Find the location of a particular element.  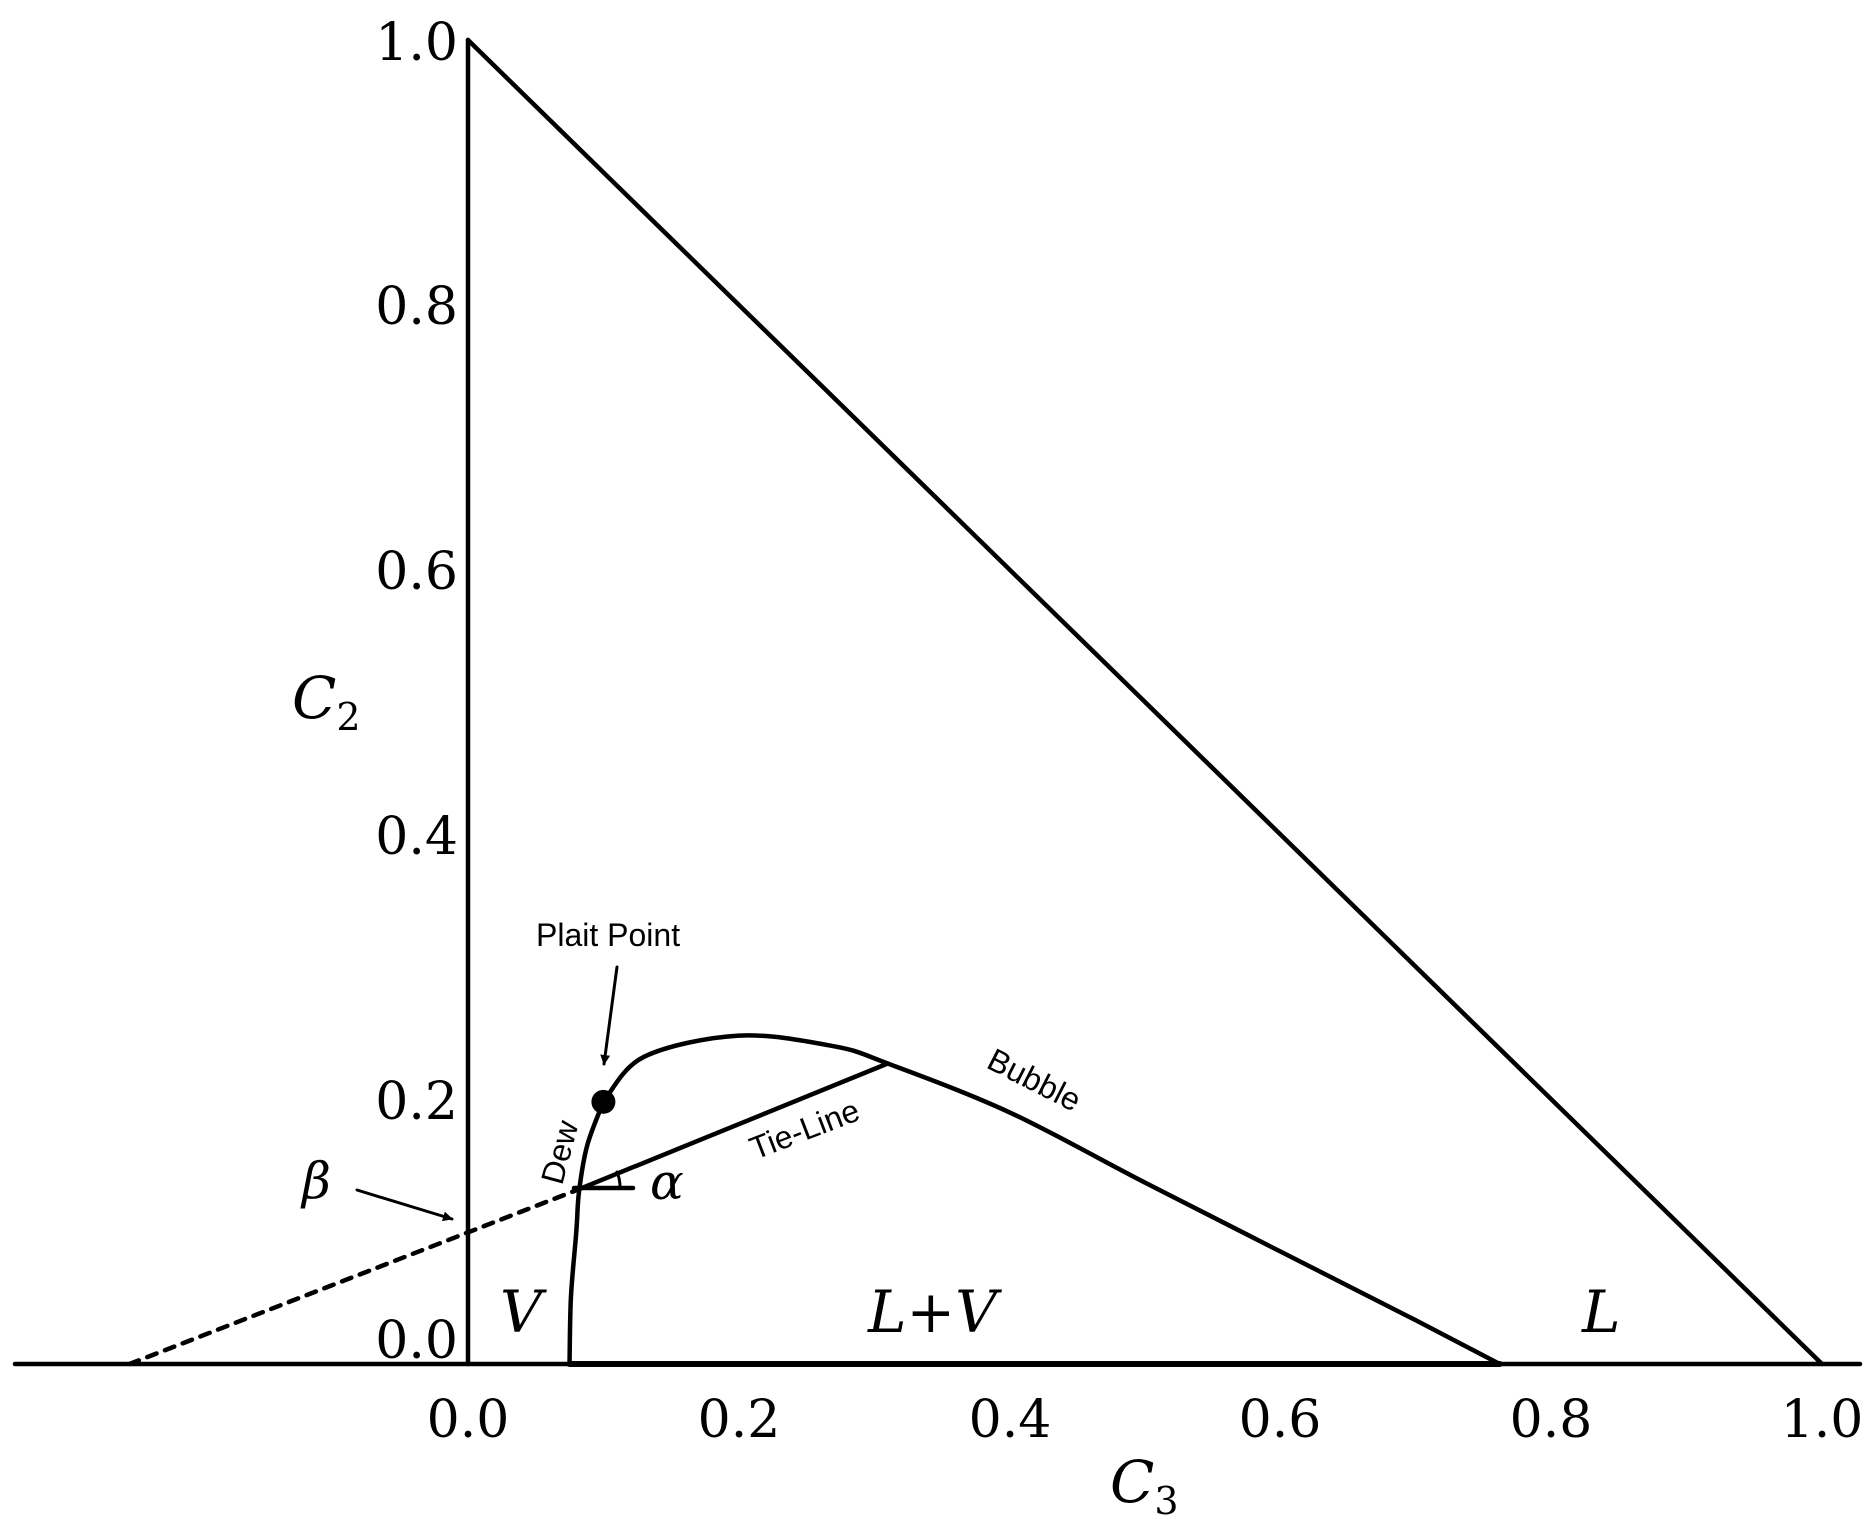

two-phase-region-label: L+V is located at coordinates (934, 1312).